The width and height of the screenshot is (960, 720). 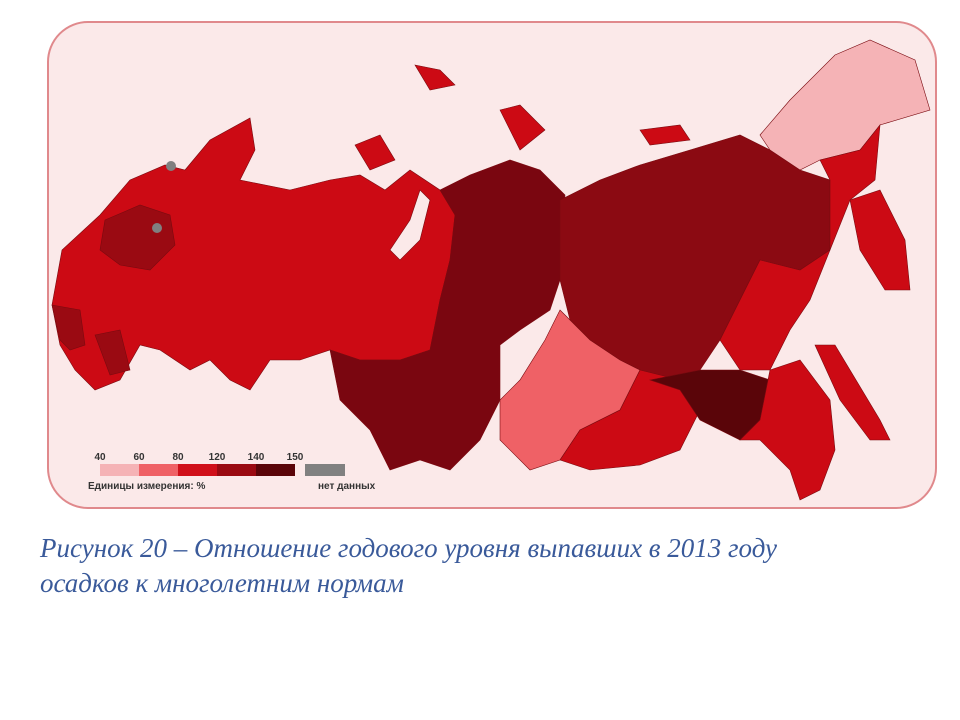 What do you see at coordinates (880, 240) in the screenshot?
I see `region-kamchatka` at bounding box center [880, 240].